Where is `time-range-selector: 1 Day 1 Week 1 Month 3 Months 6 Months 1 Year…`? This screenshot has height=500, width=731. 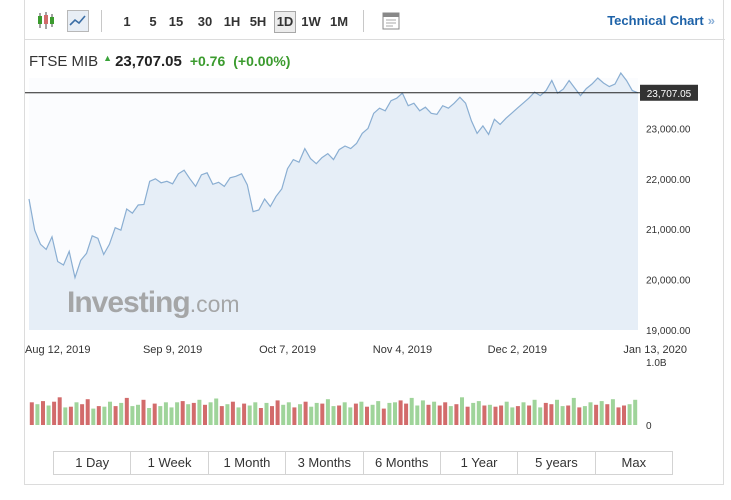 time-range-selector: 1 Day 1 Week 1 Month 3 Months 6 Months 1 Year… is located at coordinates (363, 463).